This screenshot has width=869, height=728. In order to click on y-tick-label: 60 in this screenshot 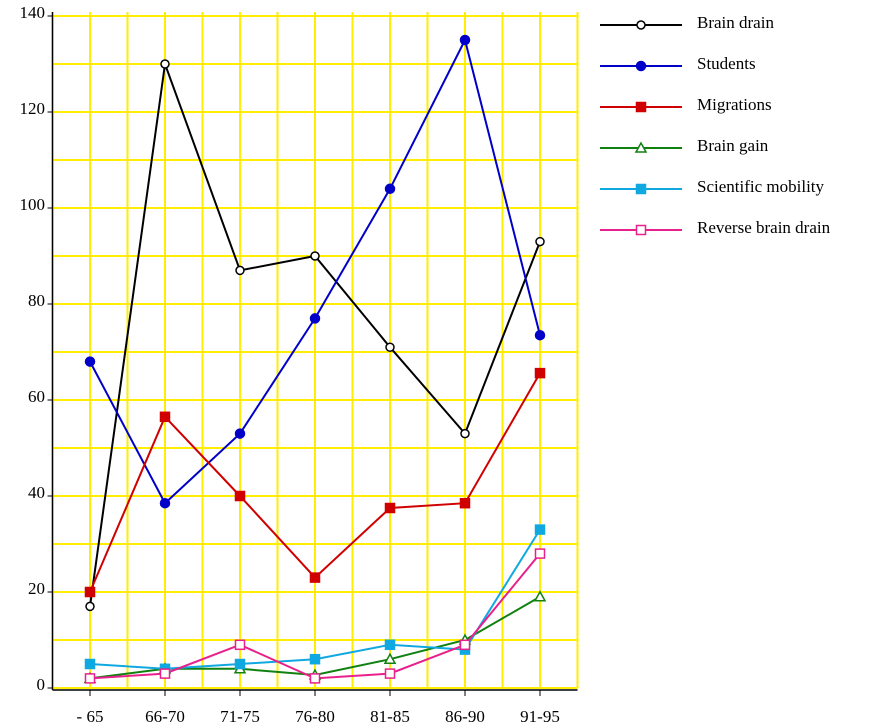, I will do `click(36, 396)`.